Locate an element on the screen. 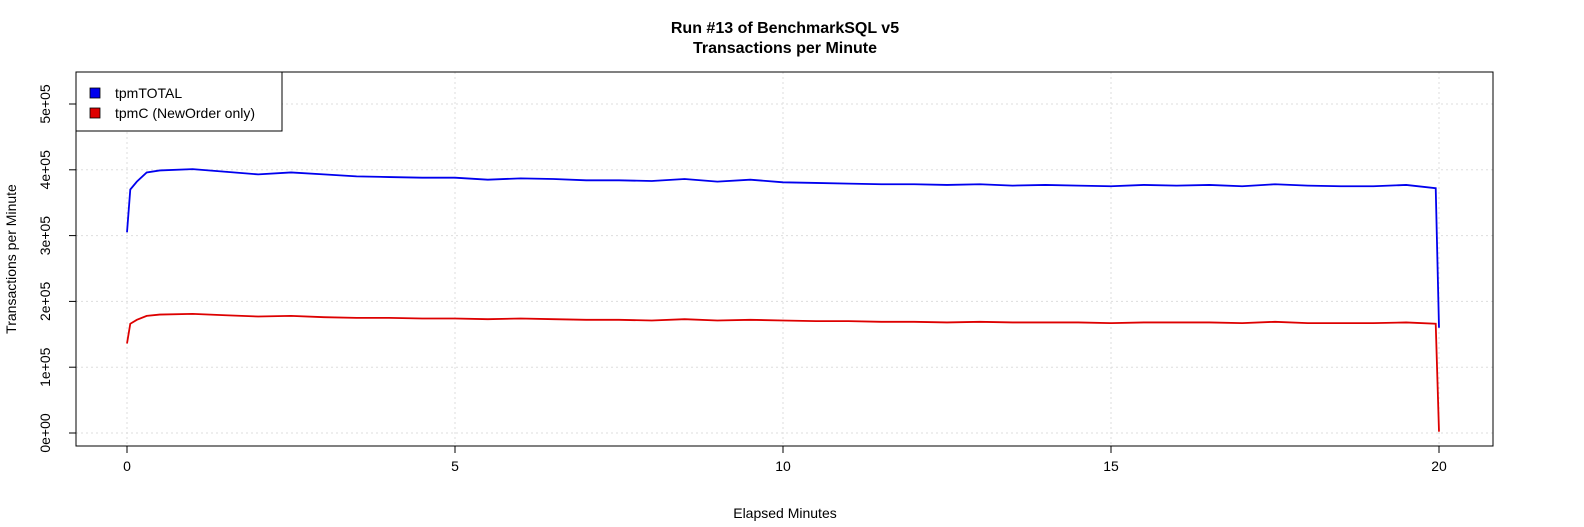 This screenshot has width=1584, height=527. x-tick-label: 20 is located at coordinates (1439, 466).